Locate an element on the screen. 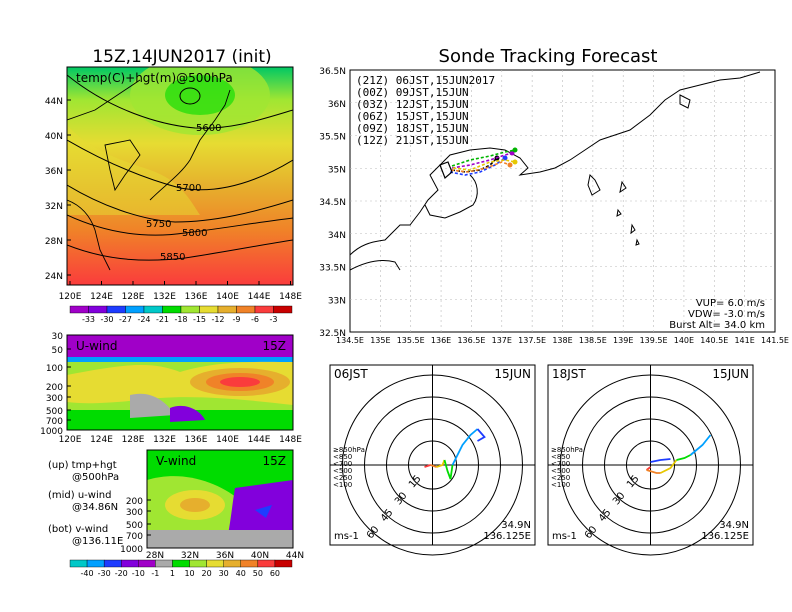  lon-tick-label: 139.5E is located at coordinates (654, 340).